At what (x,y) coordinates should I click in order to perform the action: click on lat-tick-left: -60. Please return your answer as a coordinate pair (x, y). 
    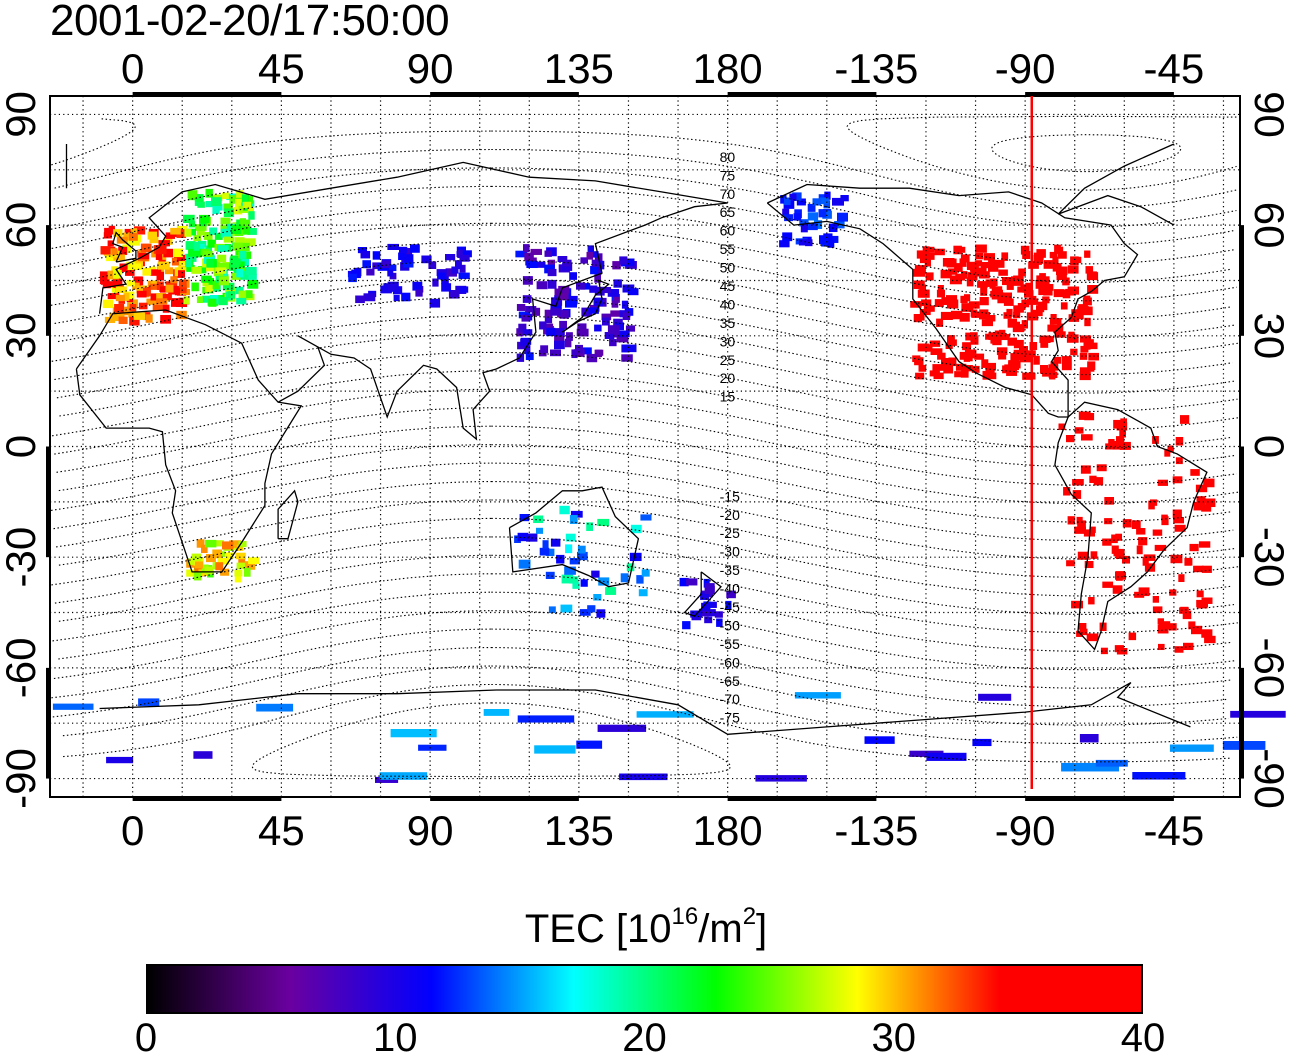
    Looking at the image, I should click on (22, 668).